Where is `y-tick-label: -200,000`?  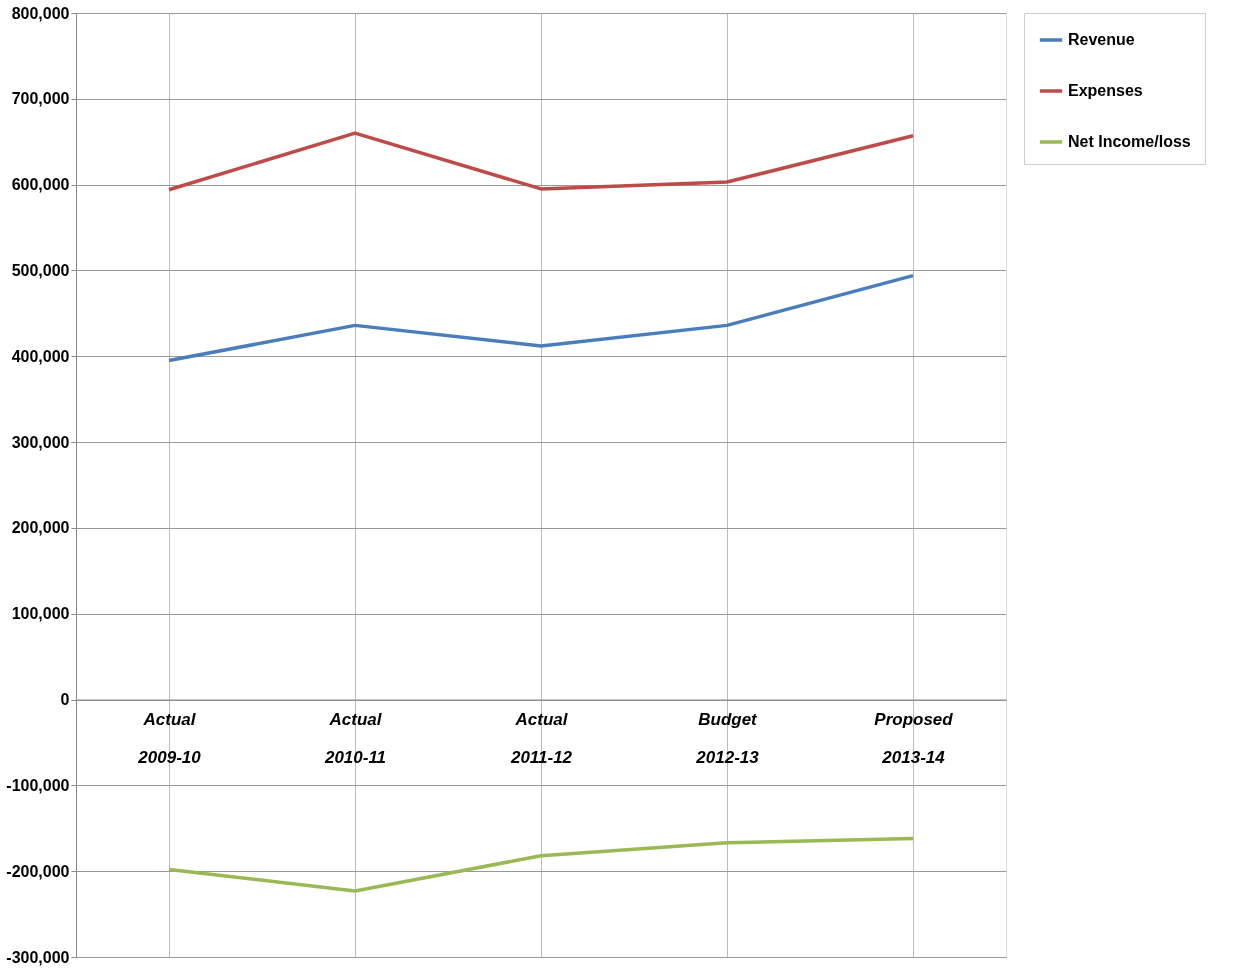
y-tick-label: -200,000 is located at coordinates (38, 871).